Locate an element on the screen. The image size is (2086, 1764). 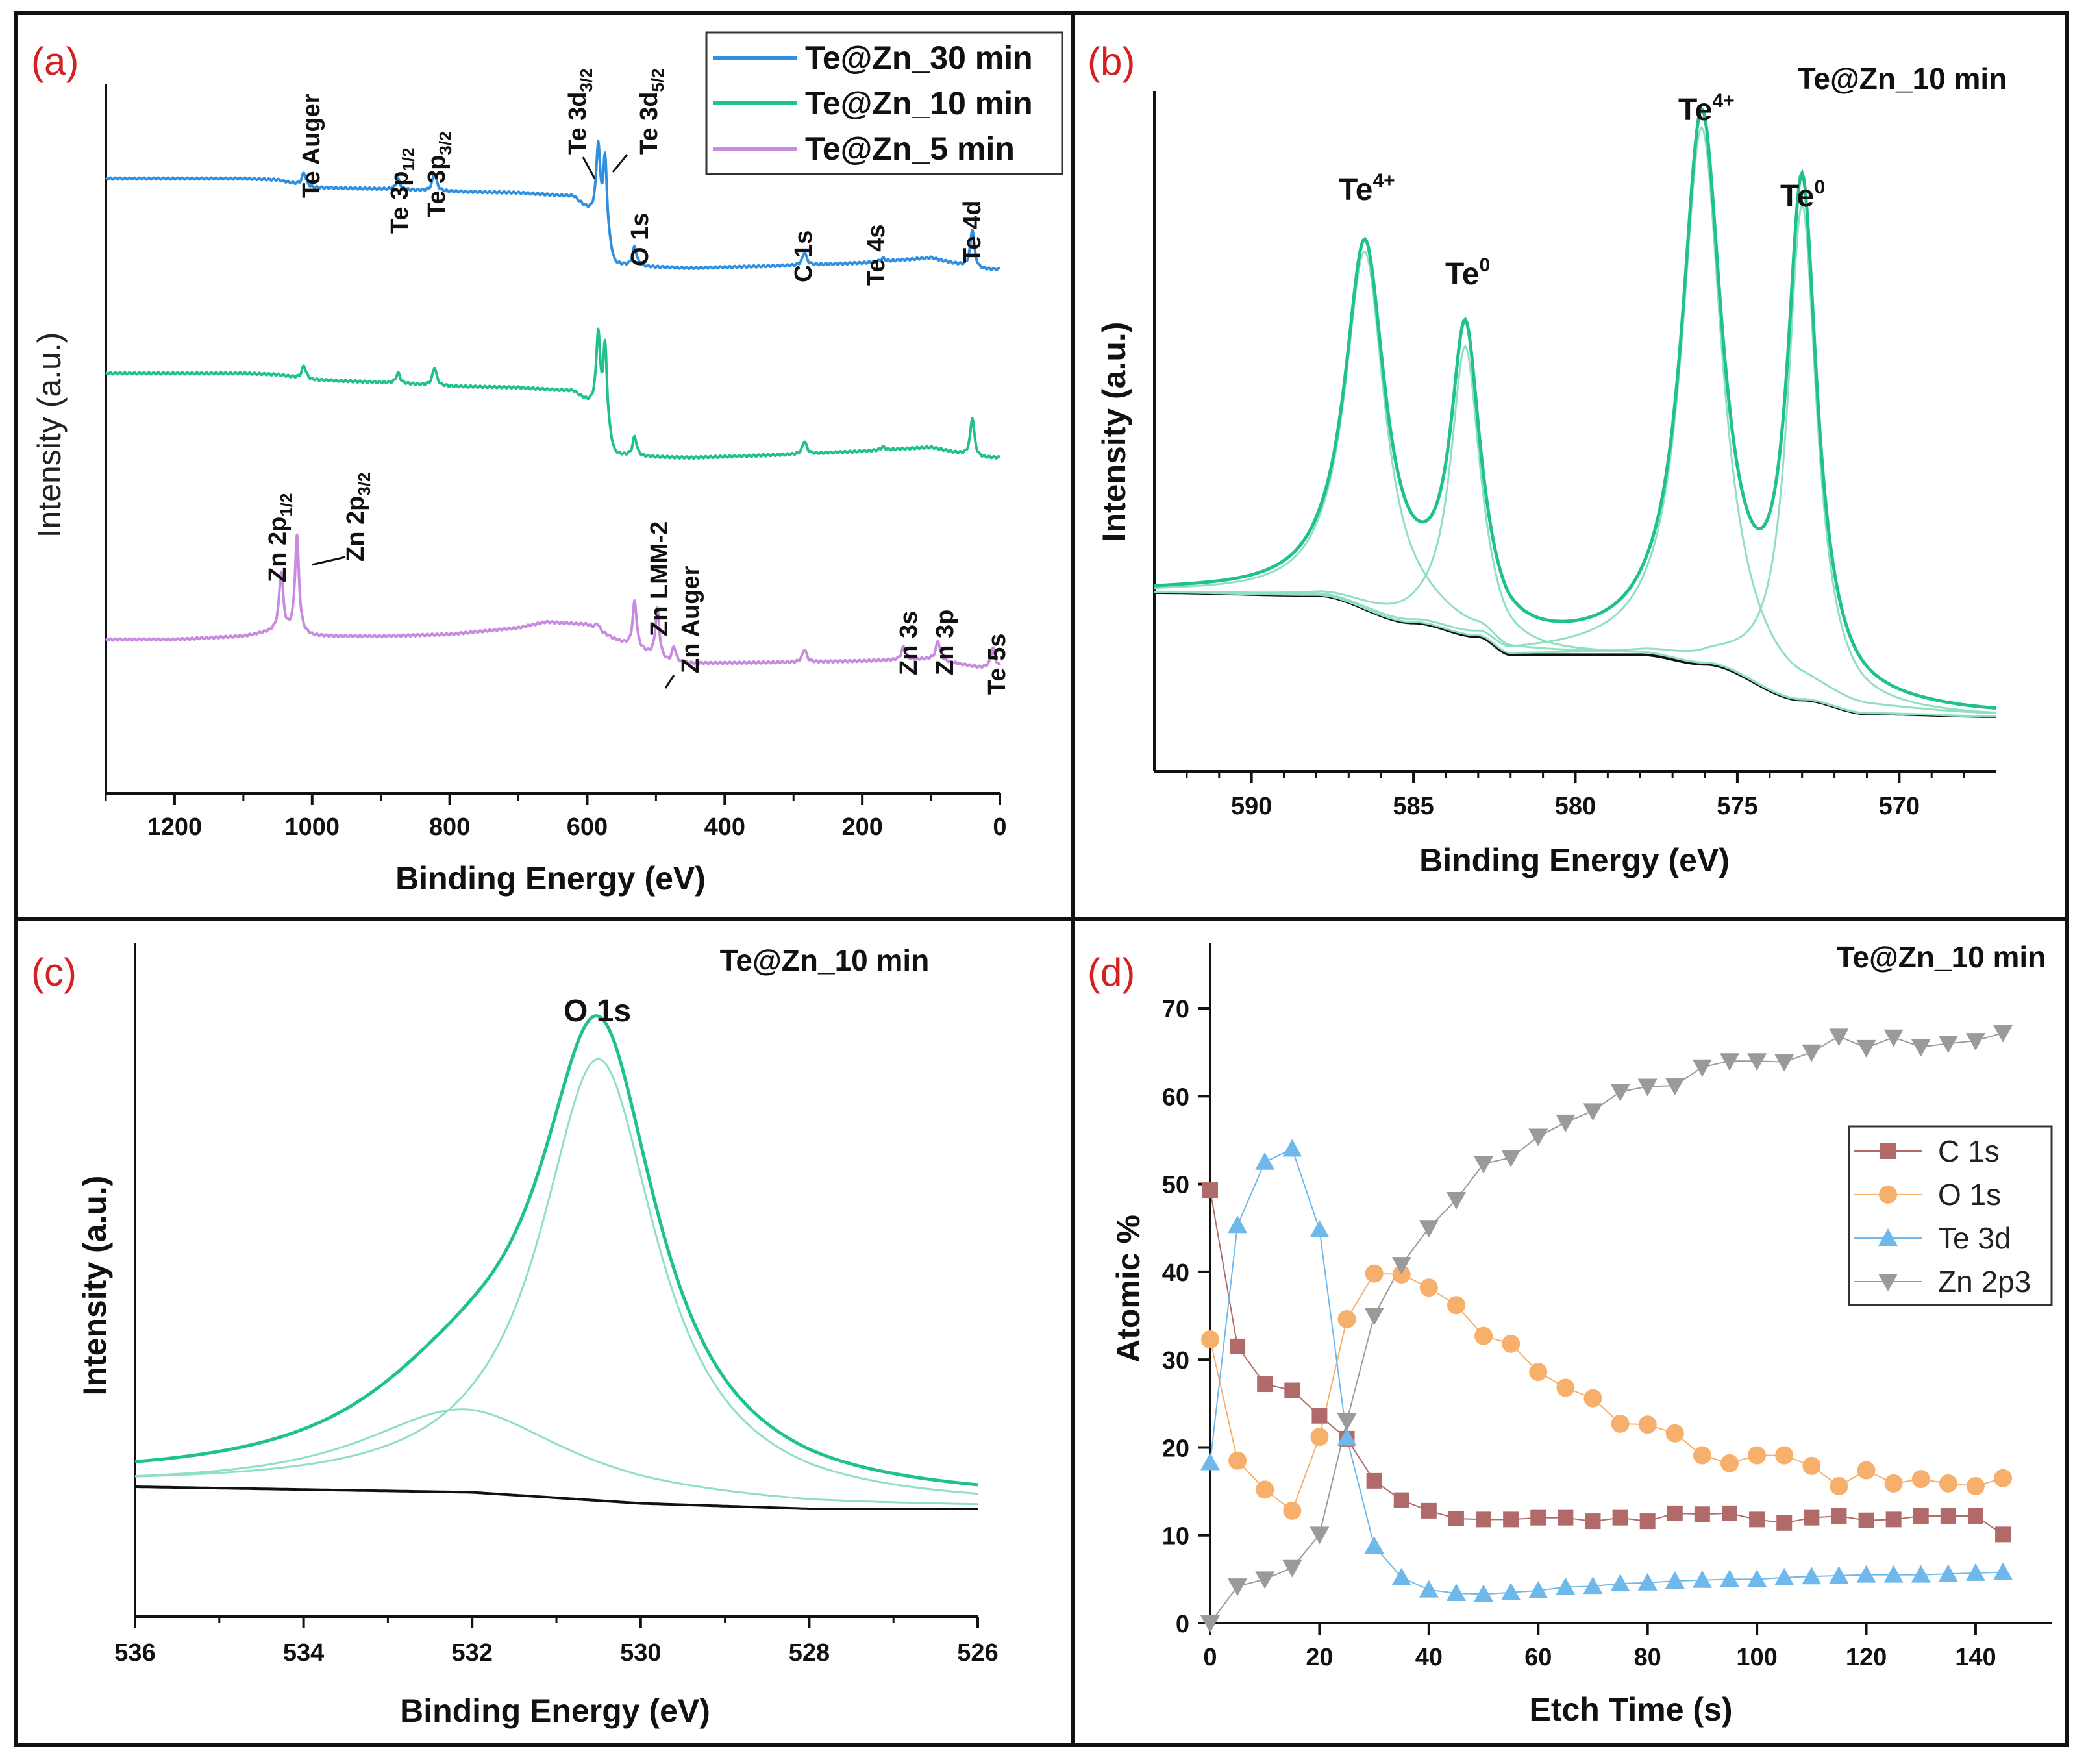
panel-label-d: (d) is located at coordinates (1111, 972).